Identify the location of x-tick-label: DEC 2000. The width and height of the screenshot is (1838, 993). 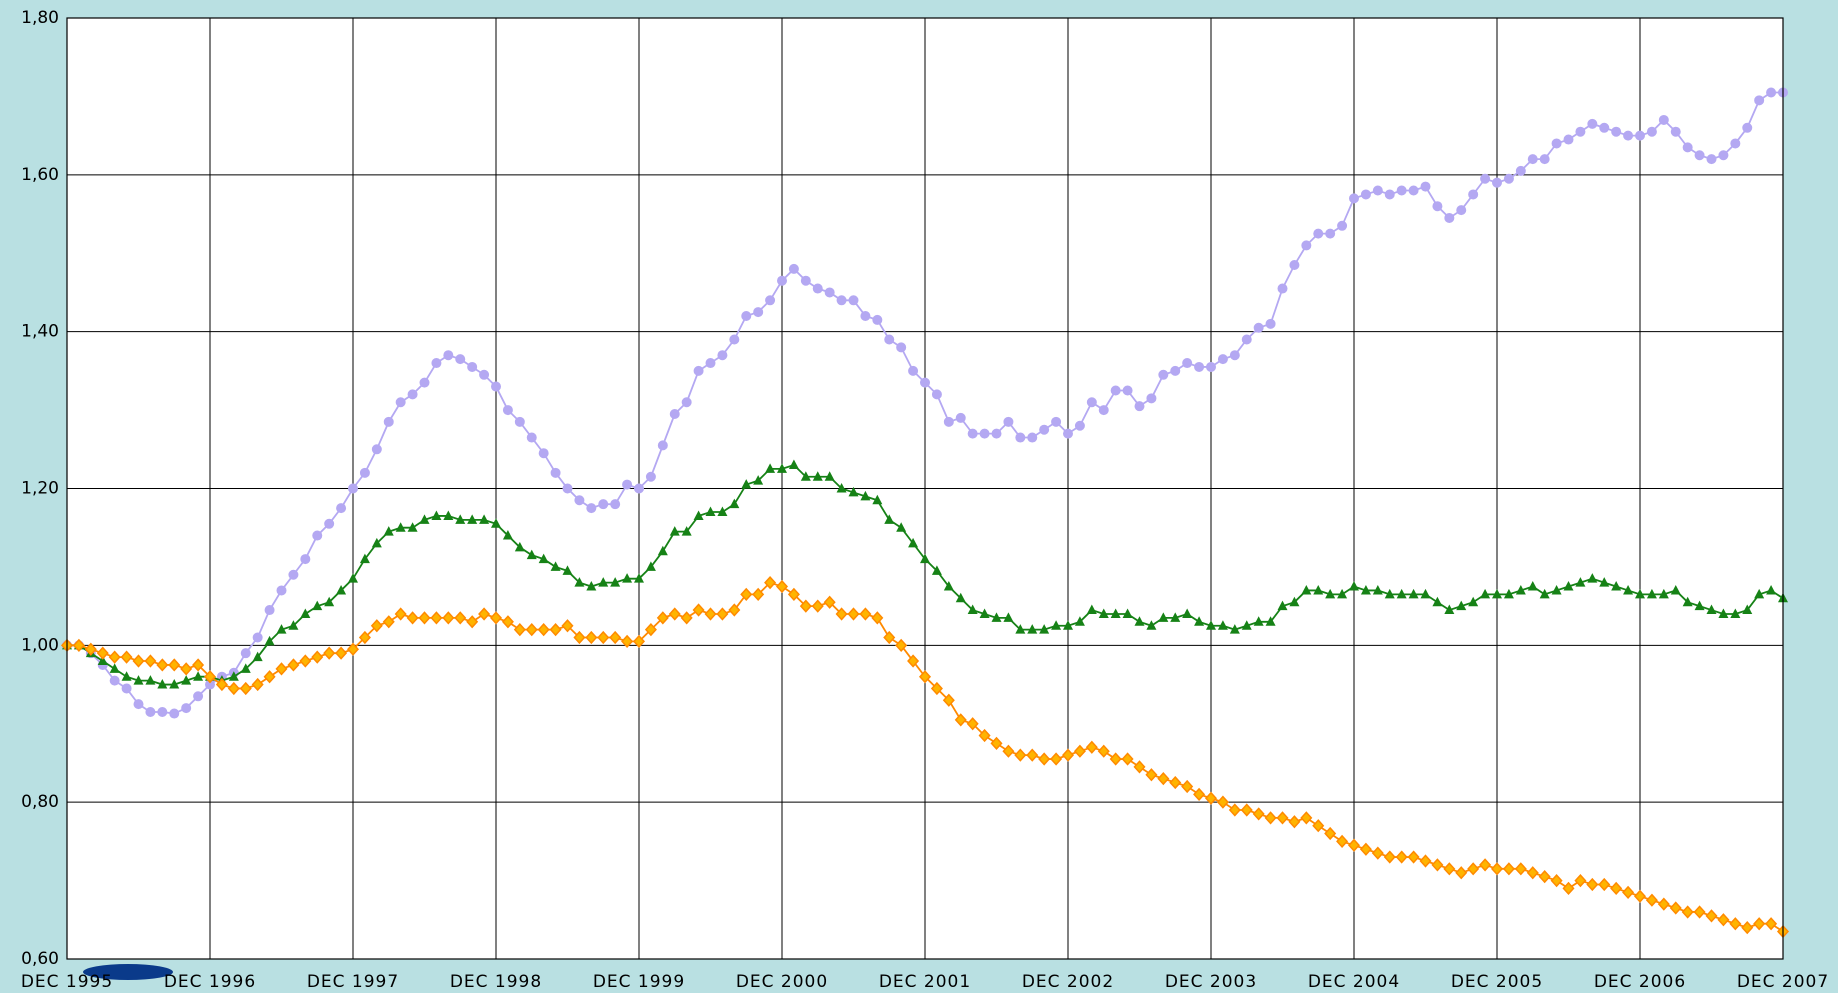
(782, 982).